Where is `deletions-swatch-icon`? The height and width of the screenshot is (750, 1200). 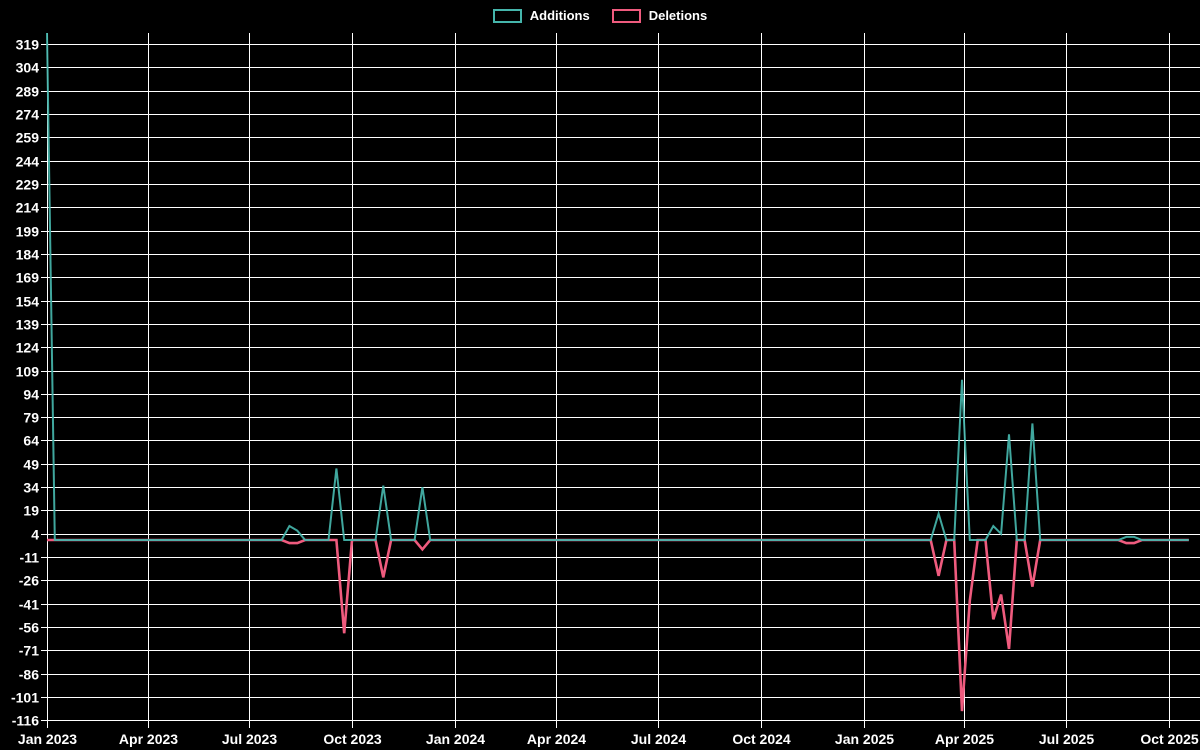
deletions-swatch-icon is located at coordinates (626, 15).